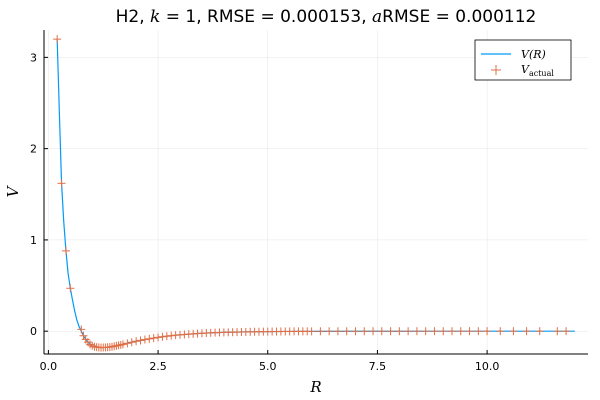  I want to click on x-tick-label: 10.0, so click(487, 366).